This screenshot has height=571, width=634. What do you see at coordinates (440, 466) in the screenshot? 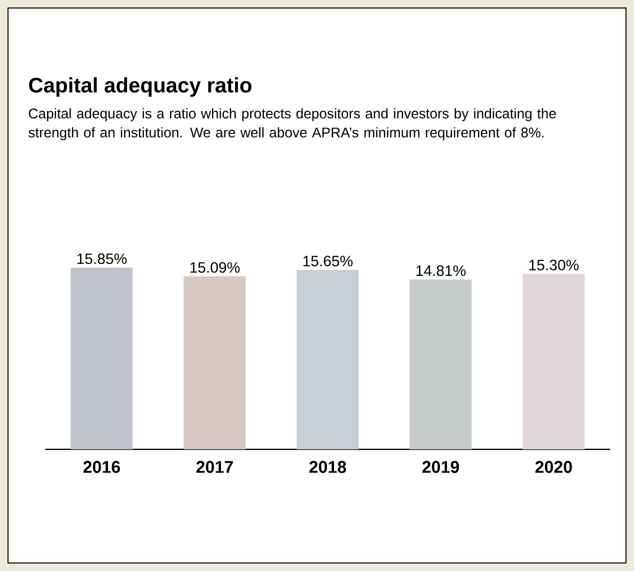
I see `x-tick-label: 2019` at bounding box center [440, 466].